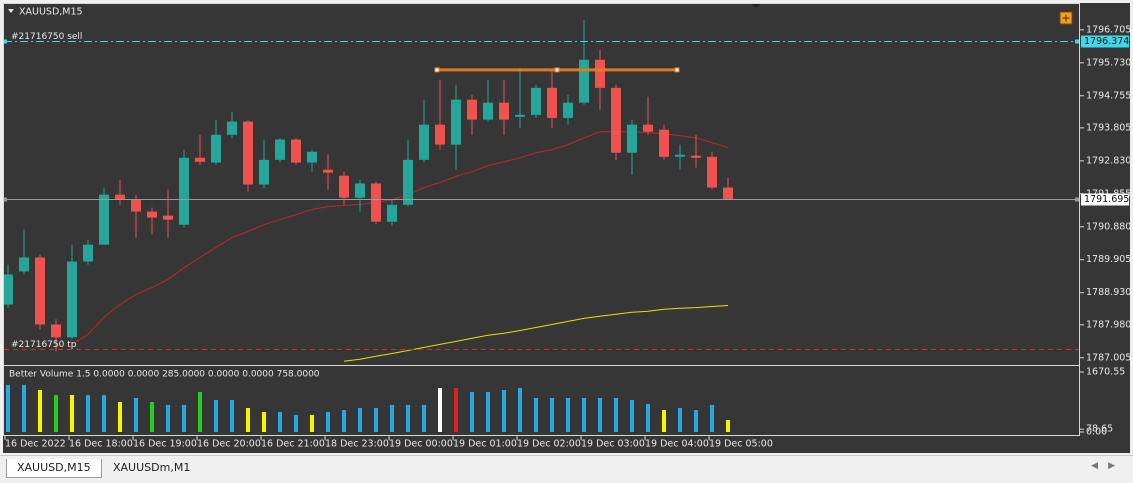 This screenshot has height=483, width=1133. What do you see at coordinates (51, 12) in the screenshot?
I see `chart-title: XAUUSD,M15` at bounding box center [51, 12].